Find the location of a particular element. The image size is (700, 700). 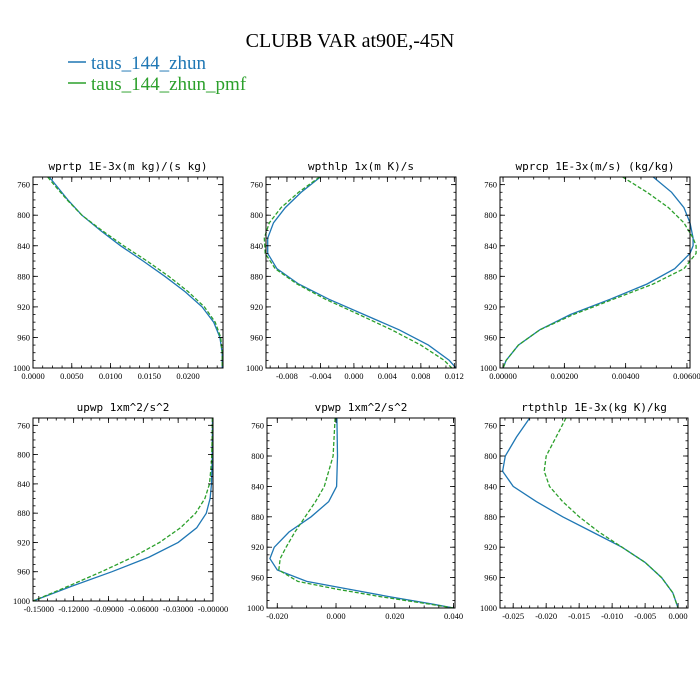

panel-title: rtpthlp 1E-3x(kg K)/kg is located at coordinates (594, 407).